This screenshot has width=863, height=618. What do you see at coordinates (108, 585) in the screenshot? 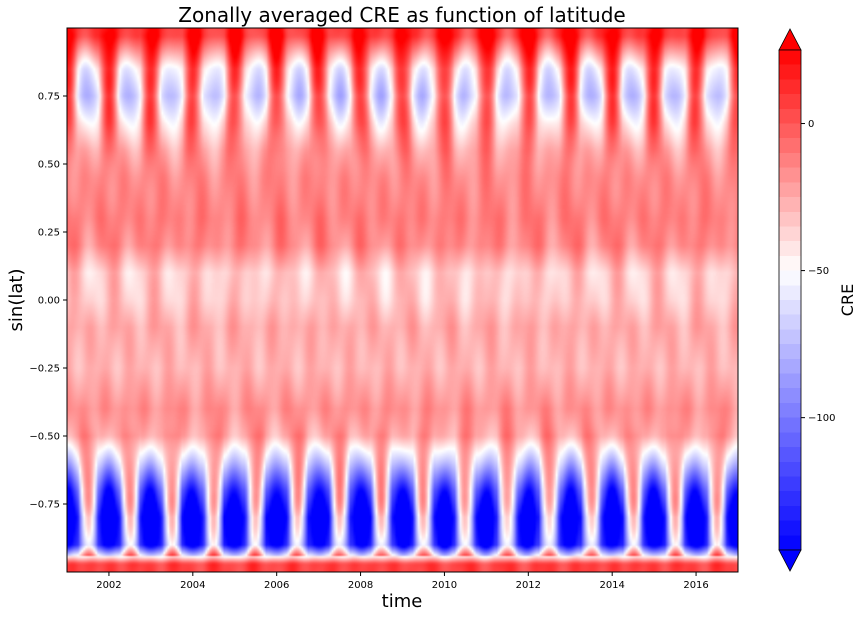
I see `x-tick-label: 2002` at bounding box center [108, 585].